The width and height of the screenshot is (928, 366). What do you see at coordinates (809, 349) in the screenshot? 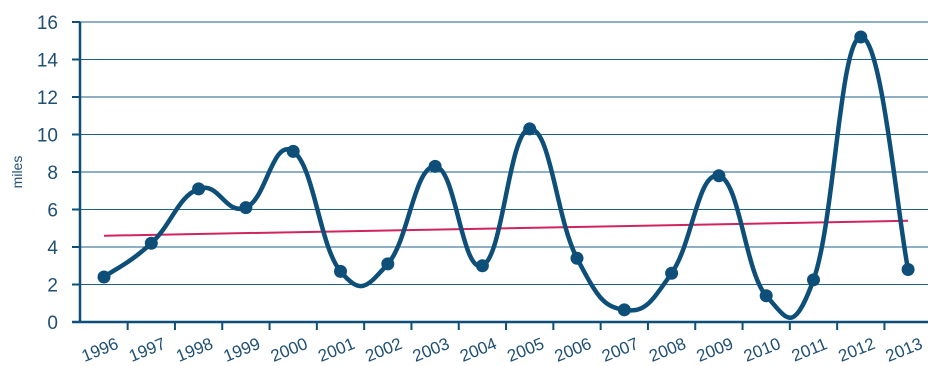
I see `x-tick-label: 2011` at bounding box center [809, 349].